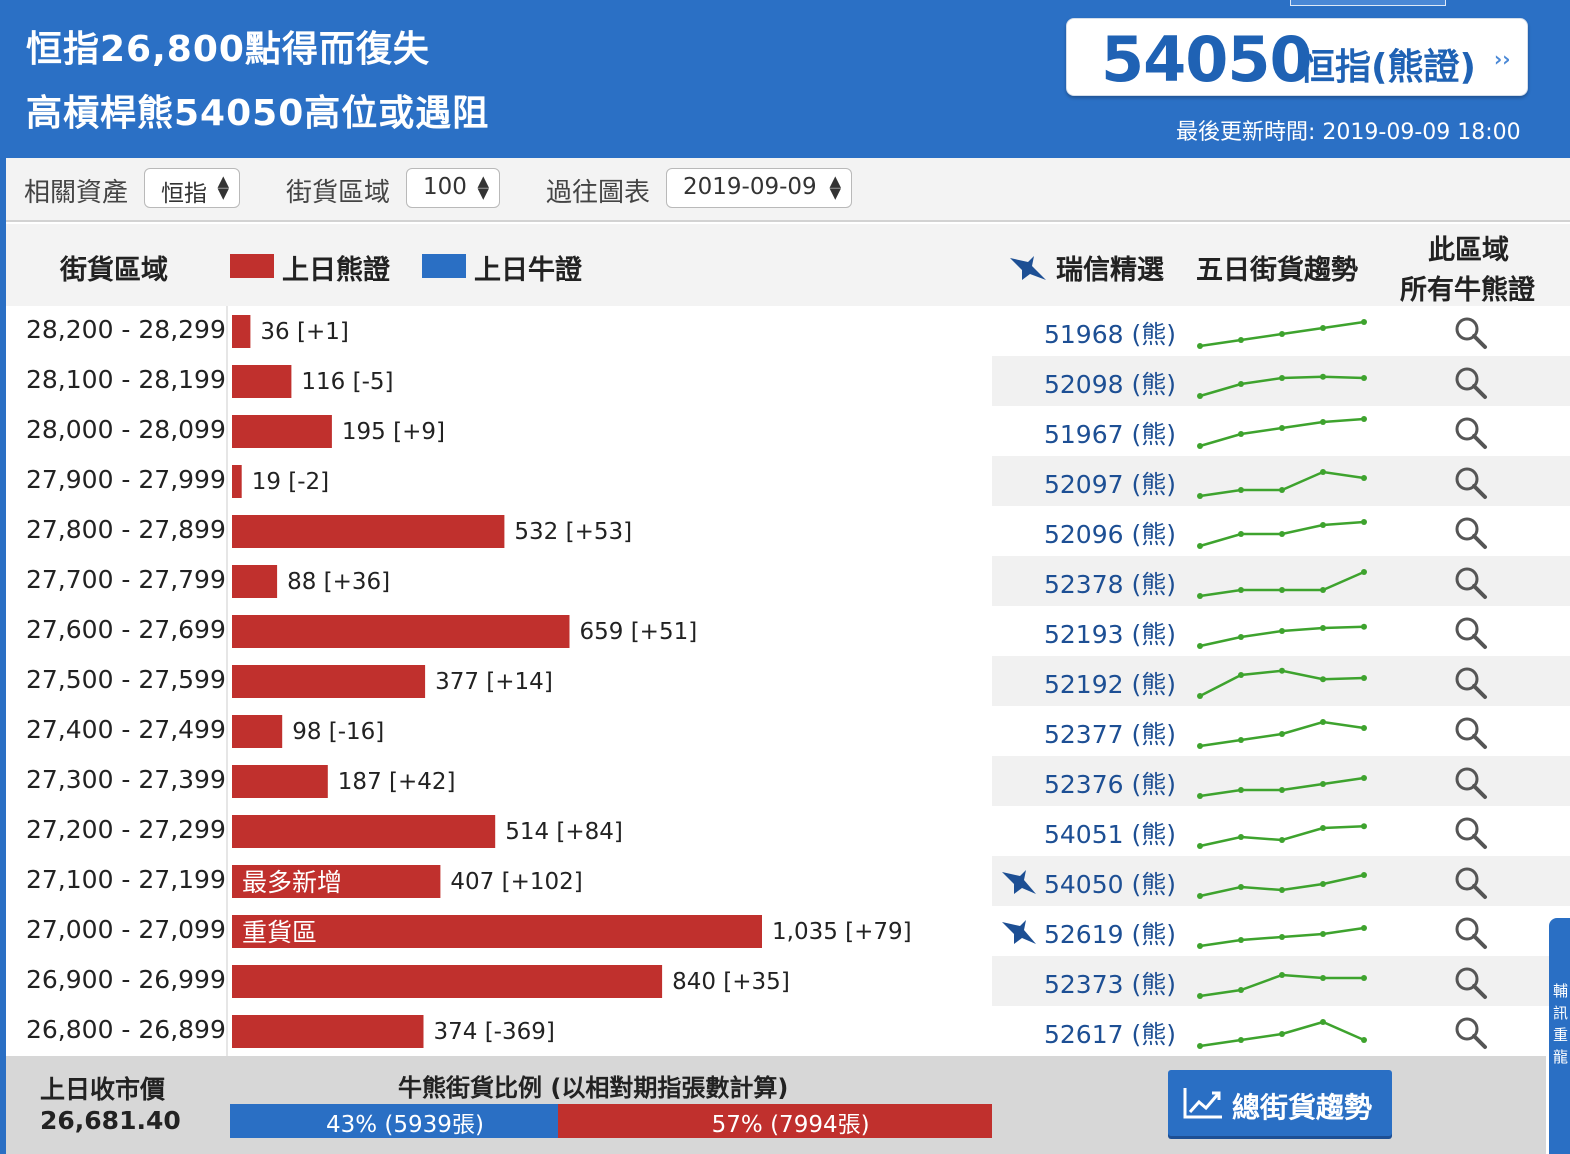  I want to click on side-tab, so click(1559, 1036).